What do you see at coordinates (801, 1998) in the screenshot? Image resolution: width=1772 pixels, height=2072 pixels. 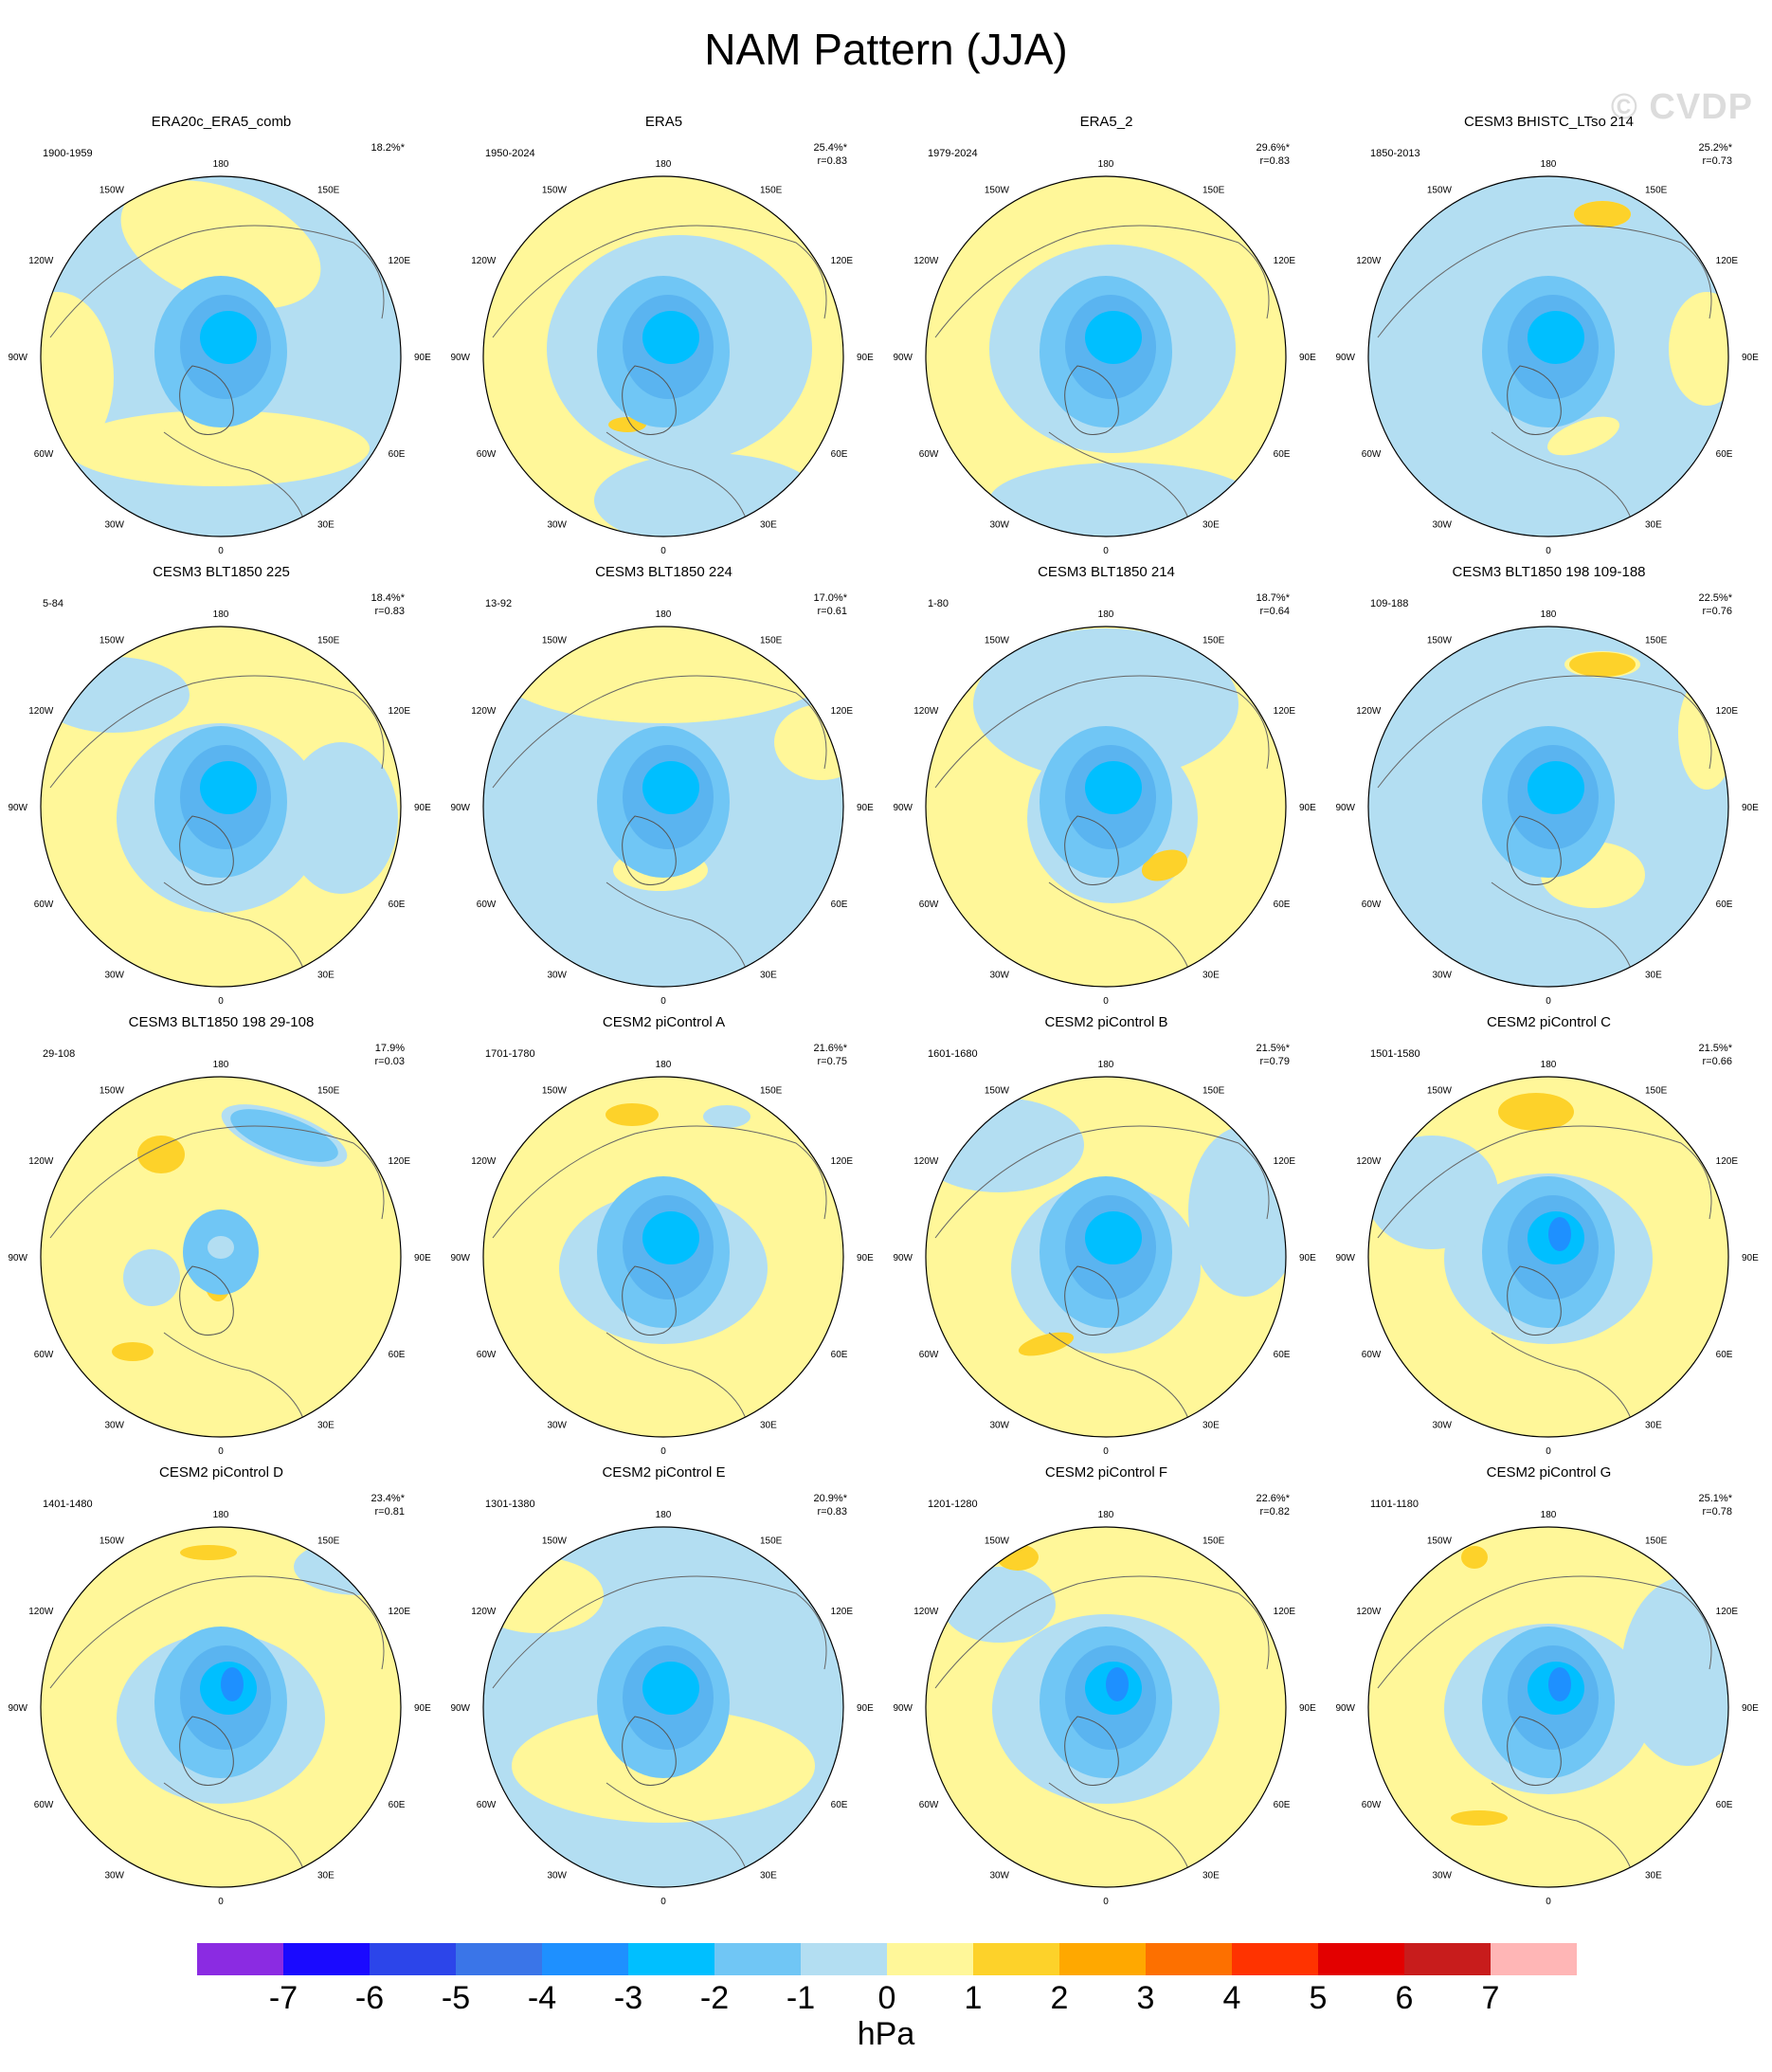 I see `legend-tick-label: -1` at bounding box center [801, 1998].